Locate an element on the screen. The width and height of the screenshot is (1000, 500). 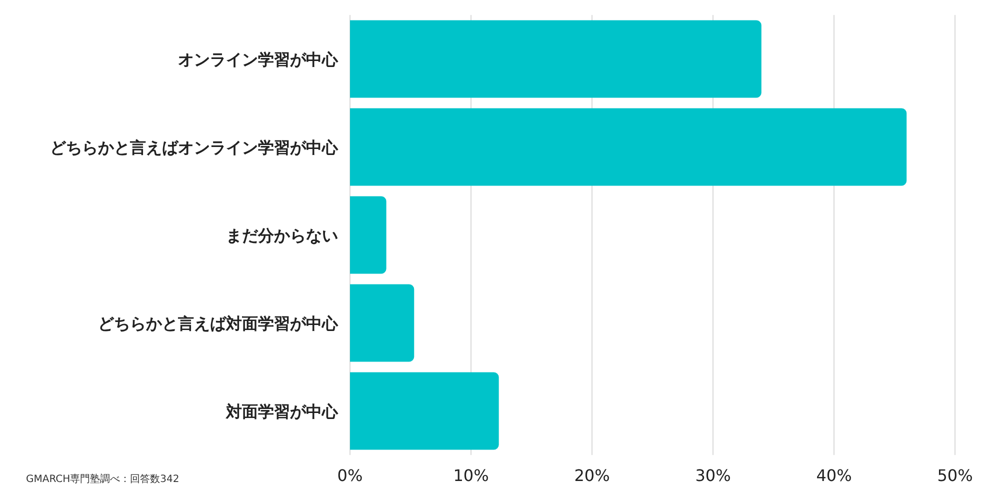
y-tick-label: 対面学習が中心 is located at coordinates (282, 411).